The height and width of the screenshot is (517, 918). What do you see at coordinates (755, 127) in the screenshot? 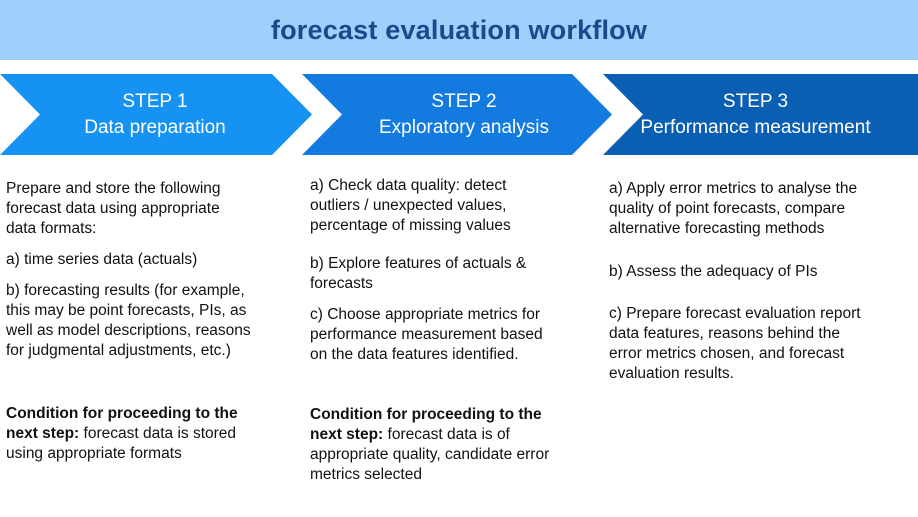
I see `step-3-name: Performance measurement` at bounding box center [755, 127].